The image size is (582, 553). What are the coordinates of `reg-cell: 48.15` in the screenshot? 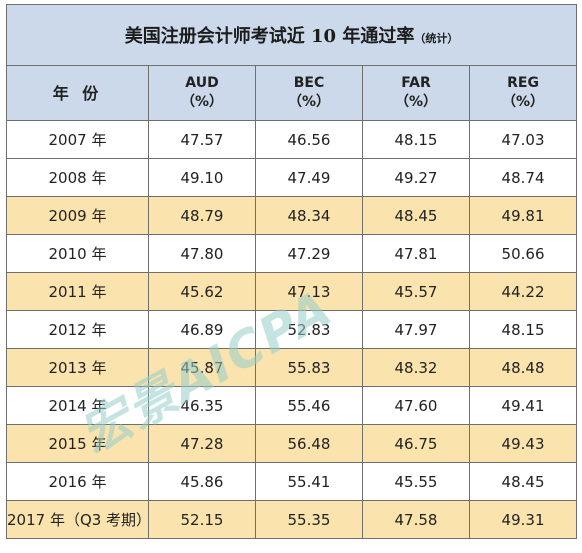 It's located at (523, 329).